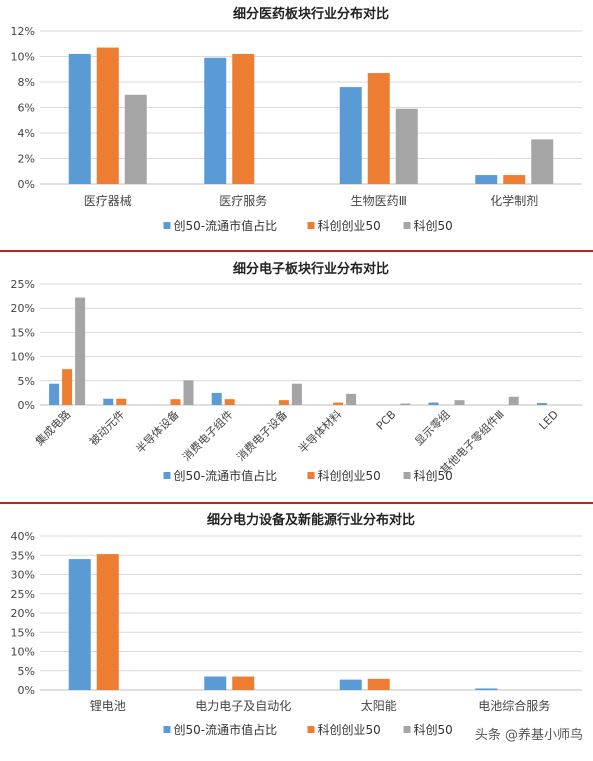 The width and height of the screenshot is (593, 761). I want to click on x-category-label: 锂电池, so click(108, 705).